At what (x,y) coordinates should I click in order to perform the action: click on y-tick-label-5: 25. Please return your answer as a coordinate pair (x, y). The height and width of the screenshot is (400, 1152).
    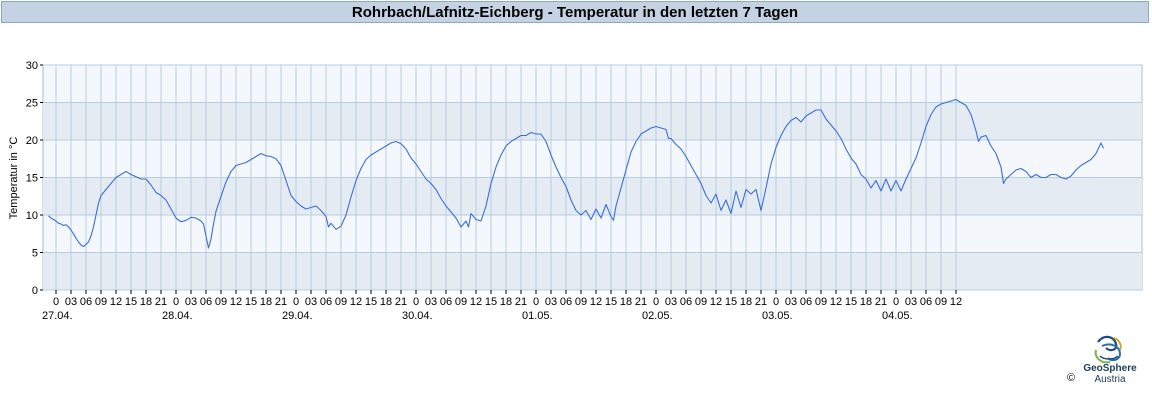
    Looking at the image, I should click on (32, 104).